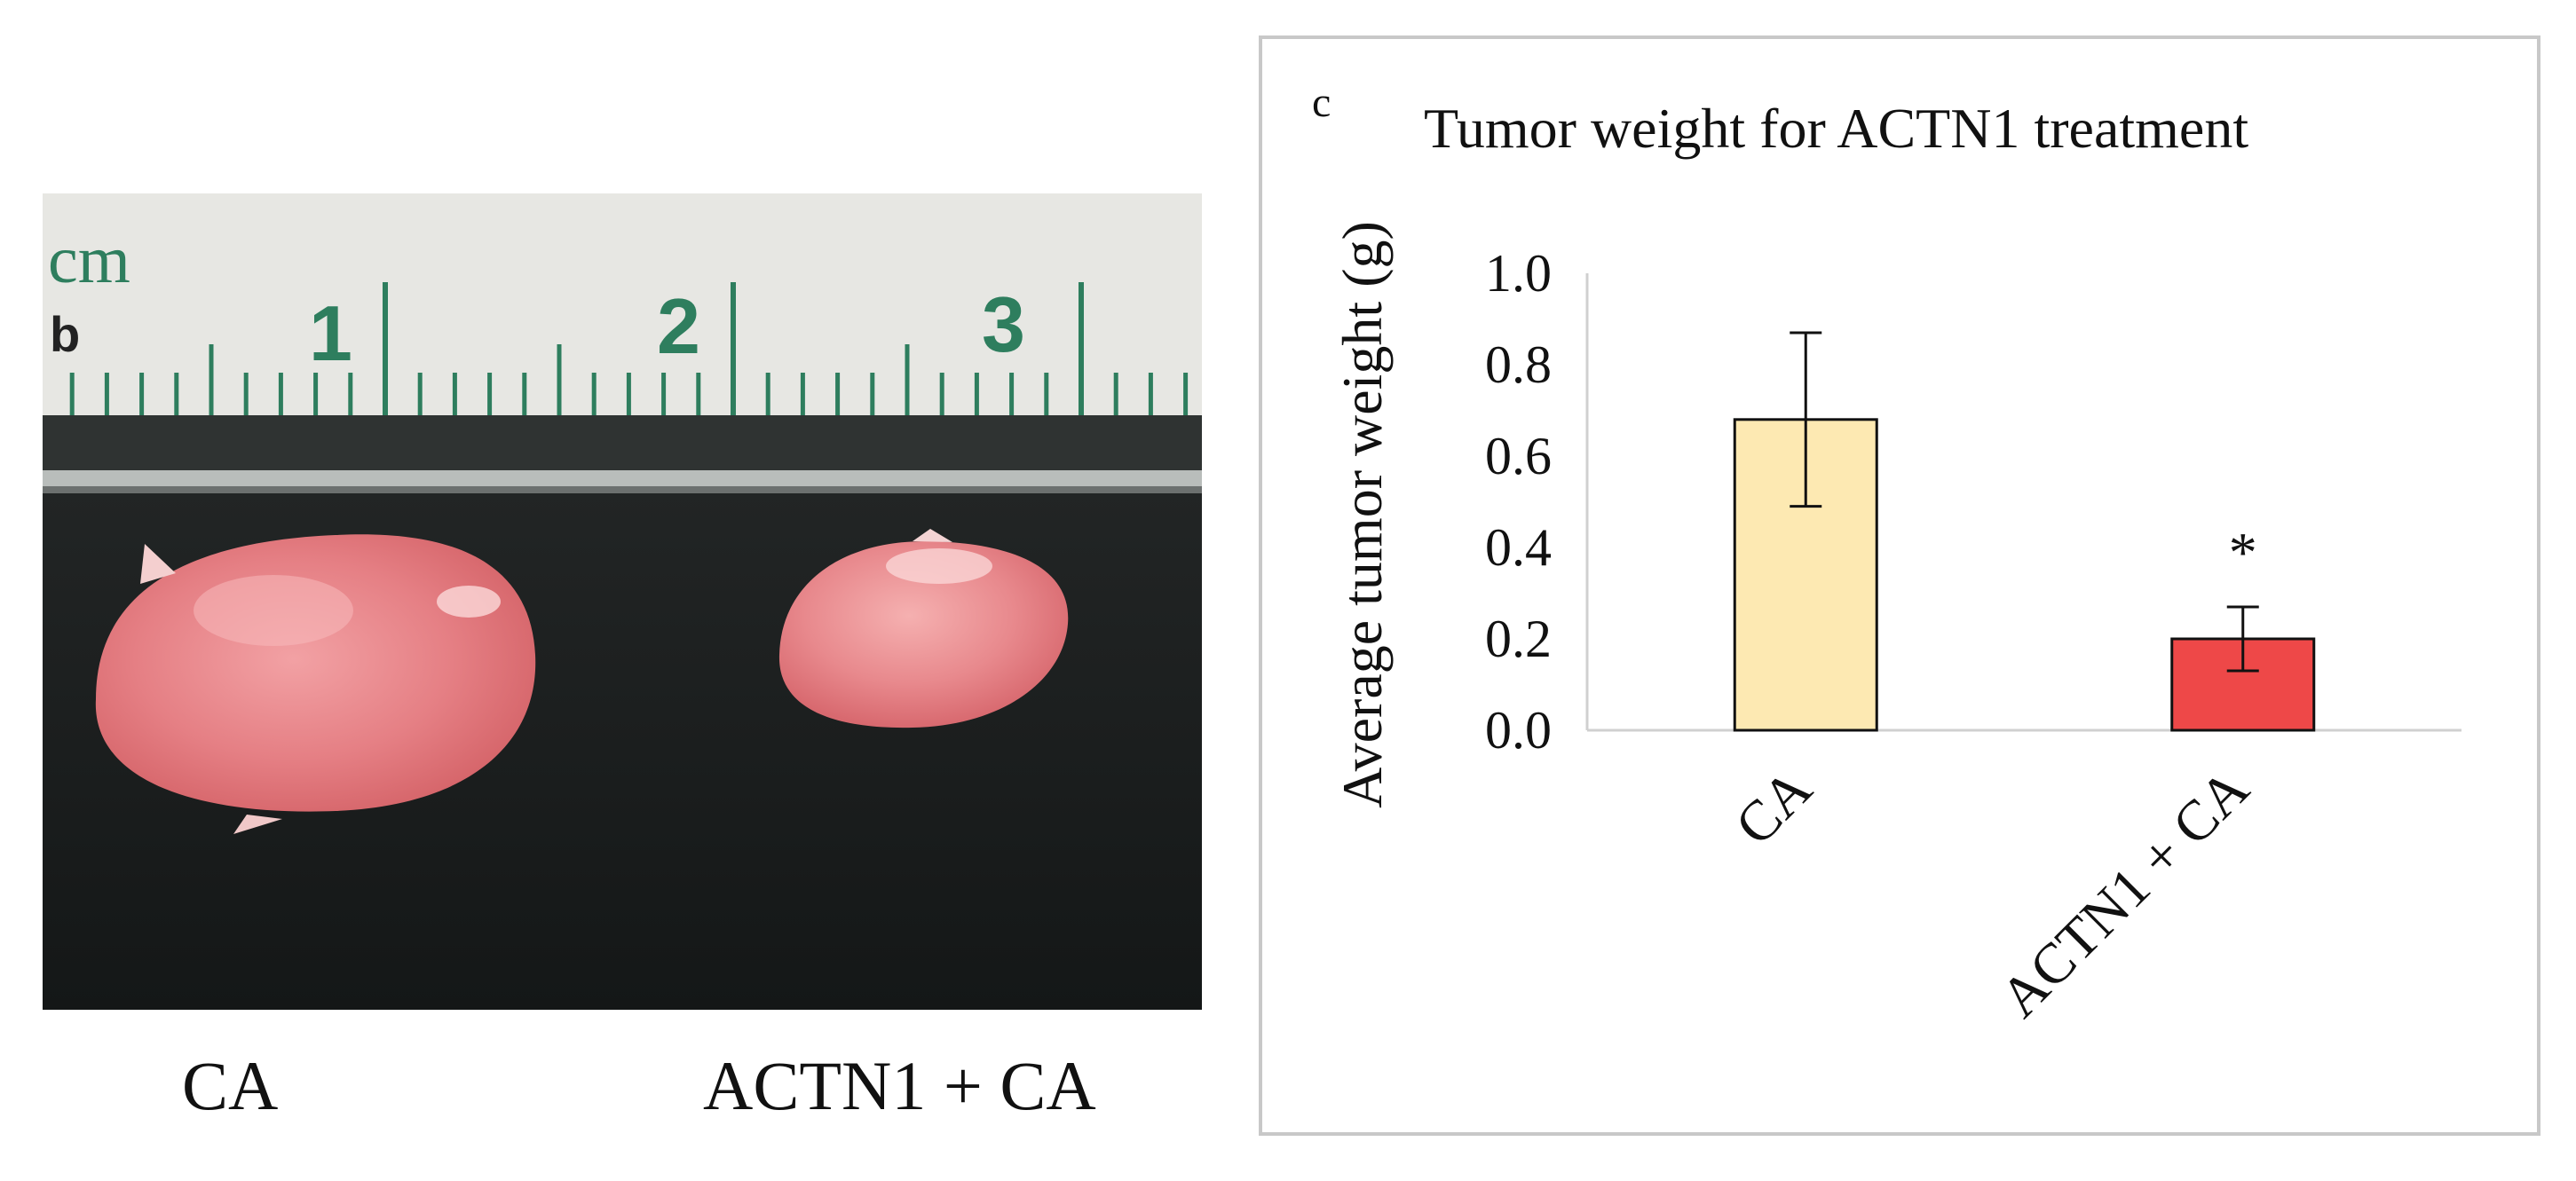  Describe the element at coordinates (1518, 365) in the screenshot. I see `y-tick-label: 0.8` at that location.